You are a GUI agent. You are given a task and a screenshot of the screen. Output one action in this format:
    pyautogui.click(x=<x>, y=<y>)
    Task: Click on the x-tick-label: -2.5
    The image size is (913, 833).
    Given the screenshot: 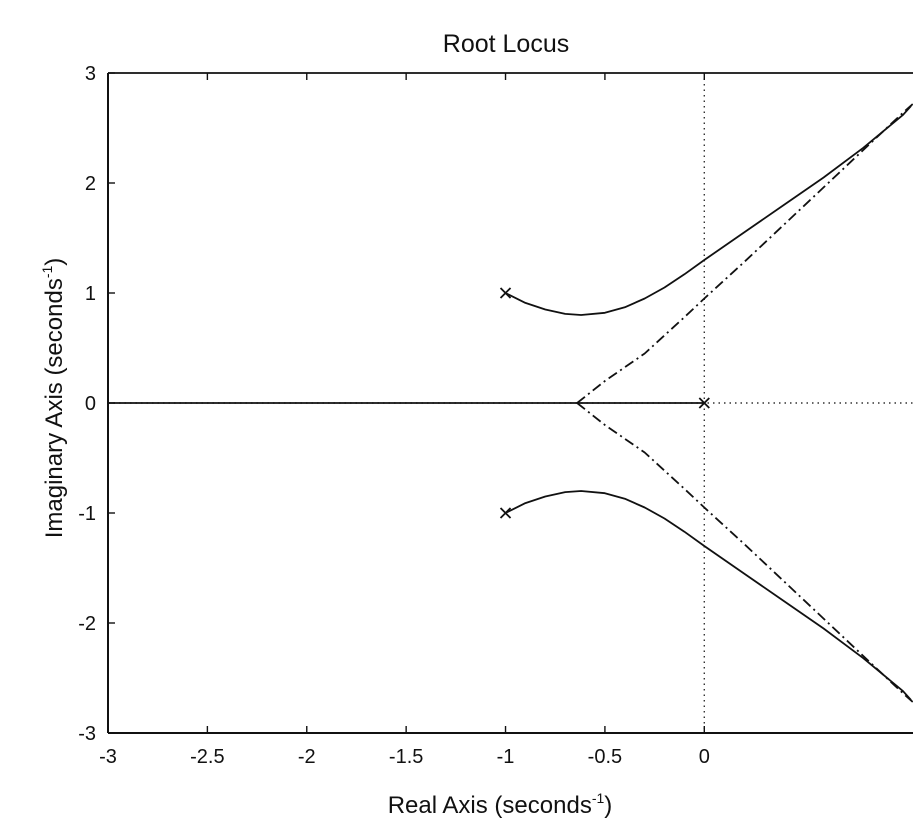 What is the action you would take?
    pyautogui.click(x=207, y=757)
    